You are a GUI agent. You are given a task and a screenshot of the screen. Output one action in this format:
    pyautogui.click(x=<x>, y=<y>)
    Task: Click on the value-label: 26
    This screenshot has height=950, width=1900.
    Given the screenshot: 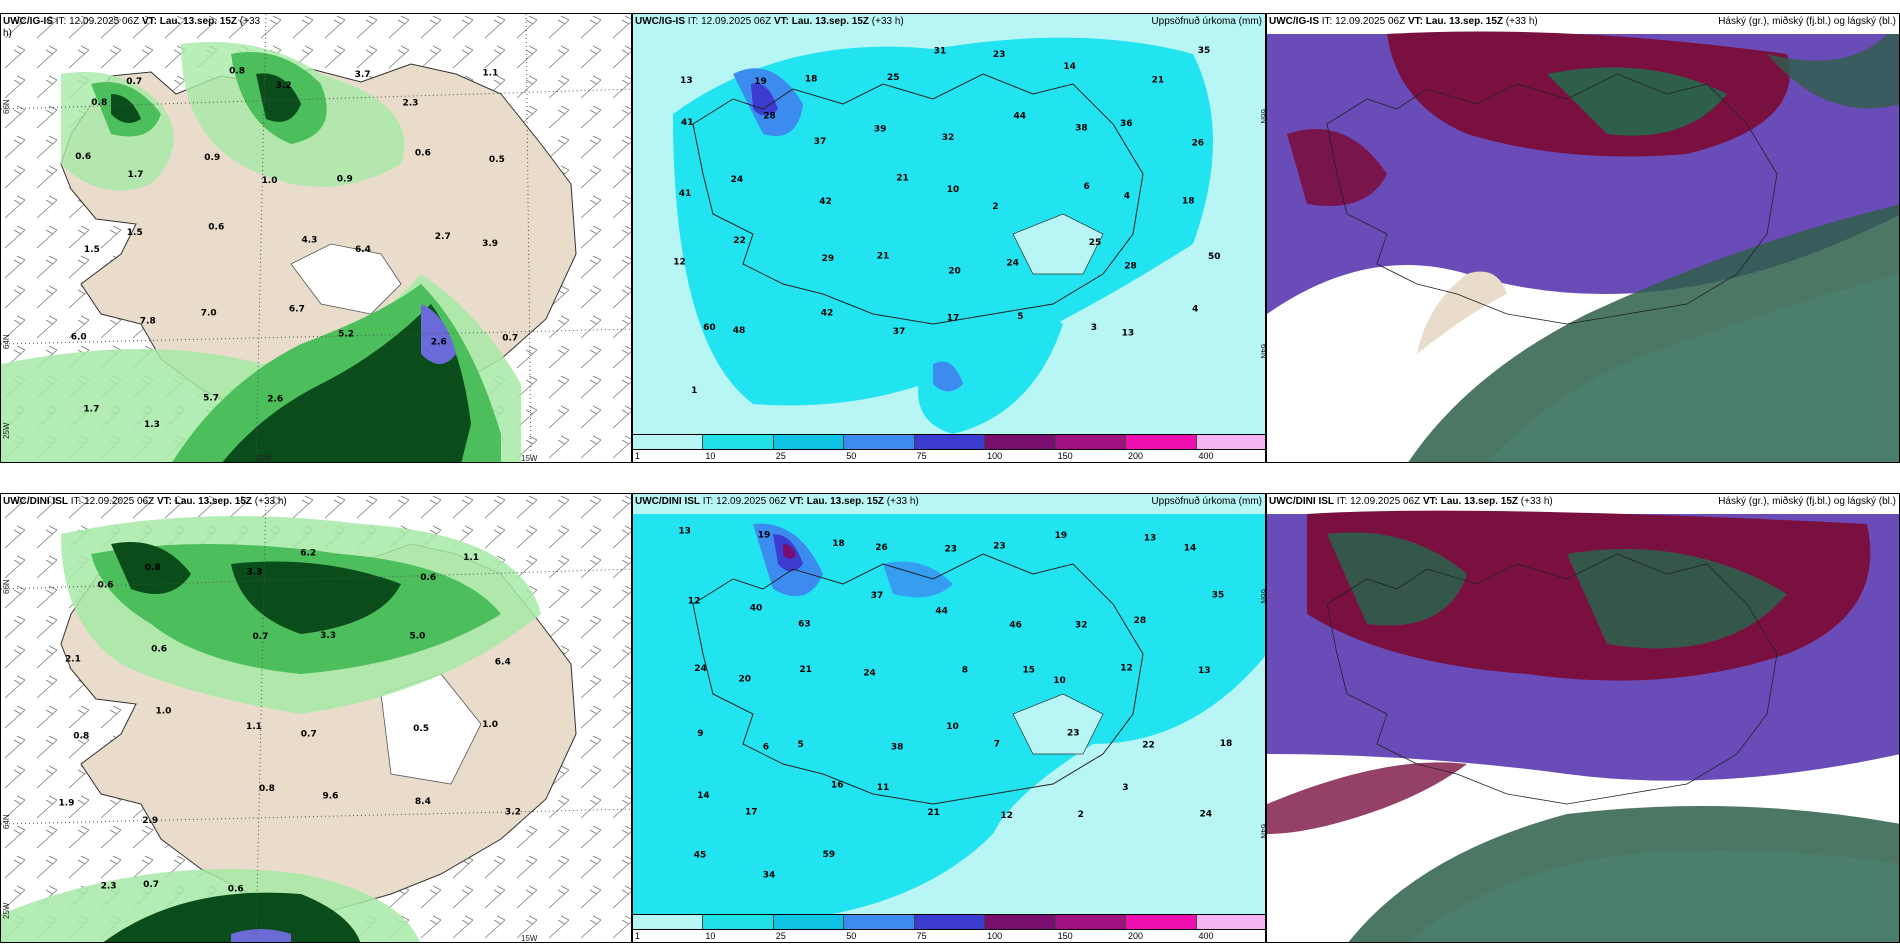 What is the action you would take?
    pyautogui.click(x=1198, y=143)
    